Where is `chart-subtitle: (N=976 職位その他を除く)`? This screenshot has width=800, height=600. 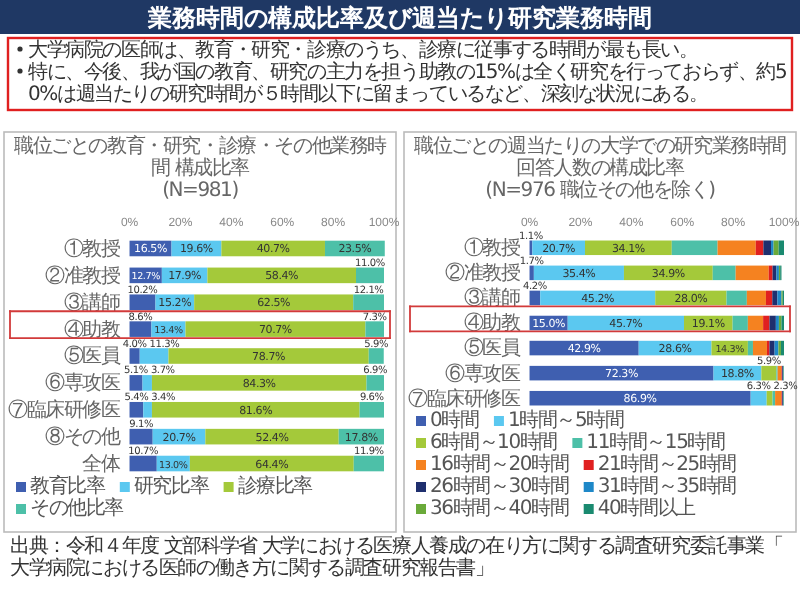 chart-subtitle: (N=976 職位その他を除く) is located at coordinates (601, 190).